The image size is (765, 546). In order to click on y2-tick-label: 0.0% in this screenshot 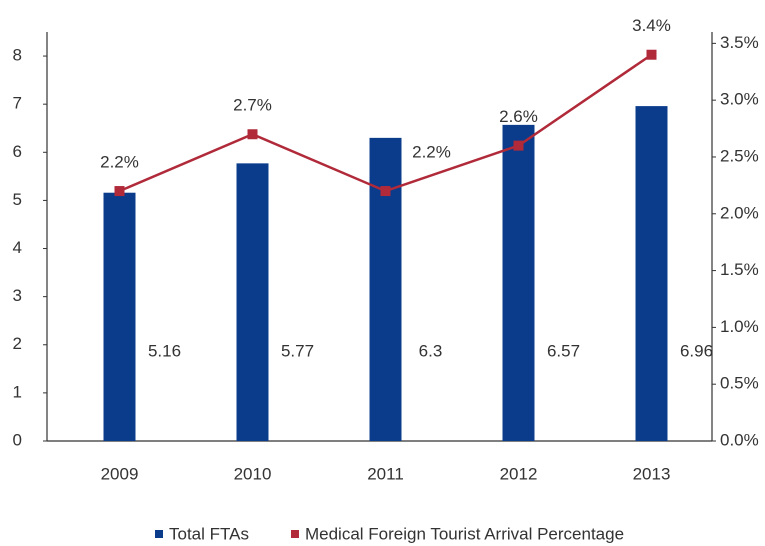, I will do `click(739, 439)`.